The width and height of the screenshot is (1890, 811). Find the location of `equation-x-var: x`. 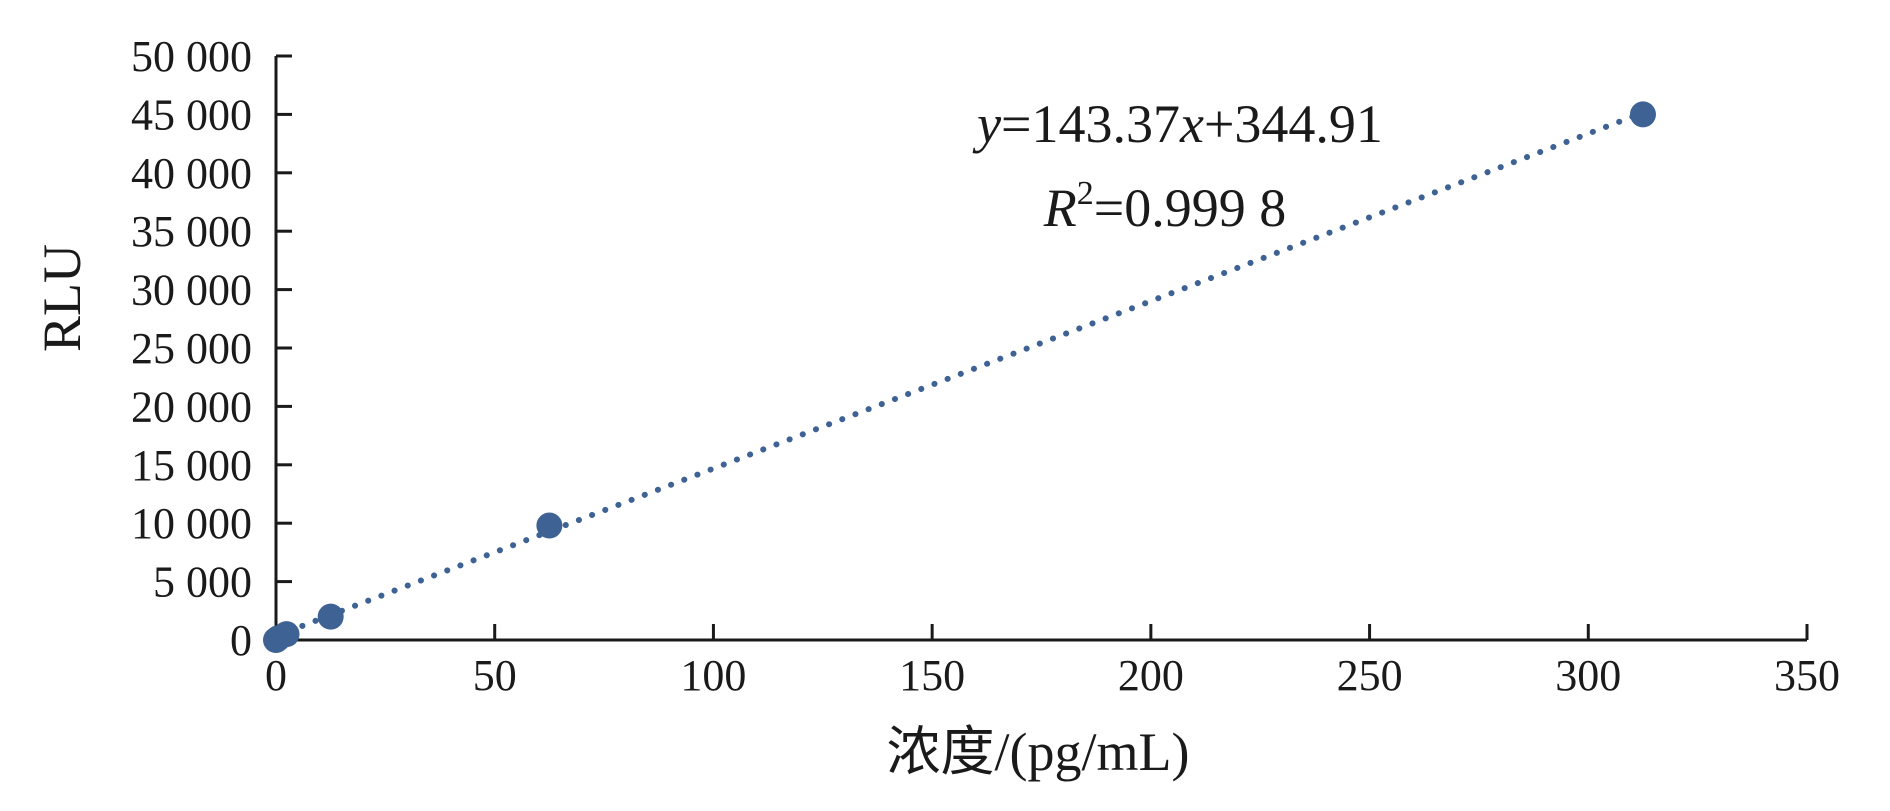

equation-x-var: x is located at coordinates (1191, 124).